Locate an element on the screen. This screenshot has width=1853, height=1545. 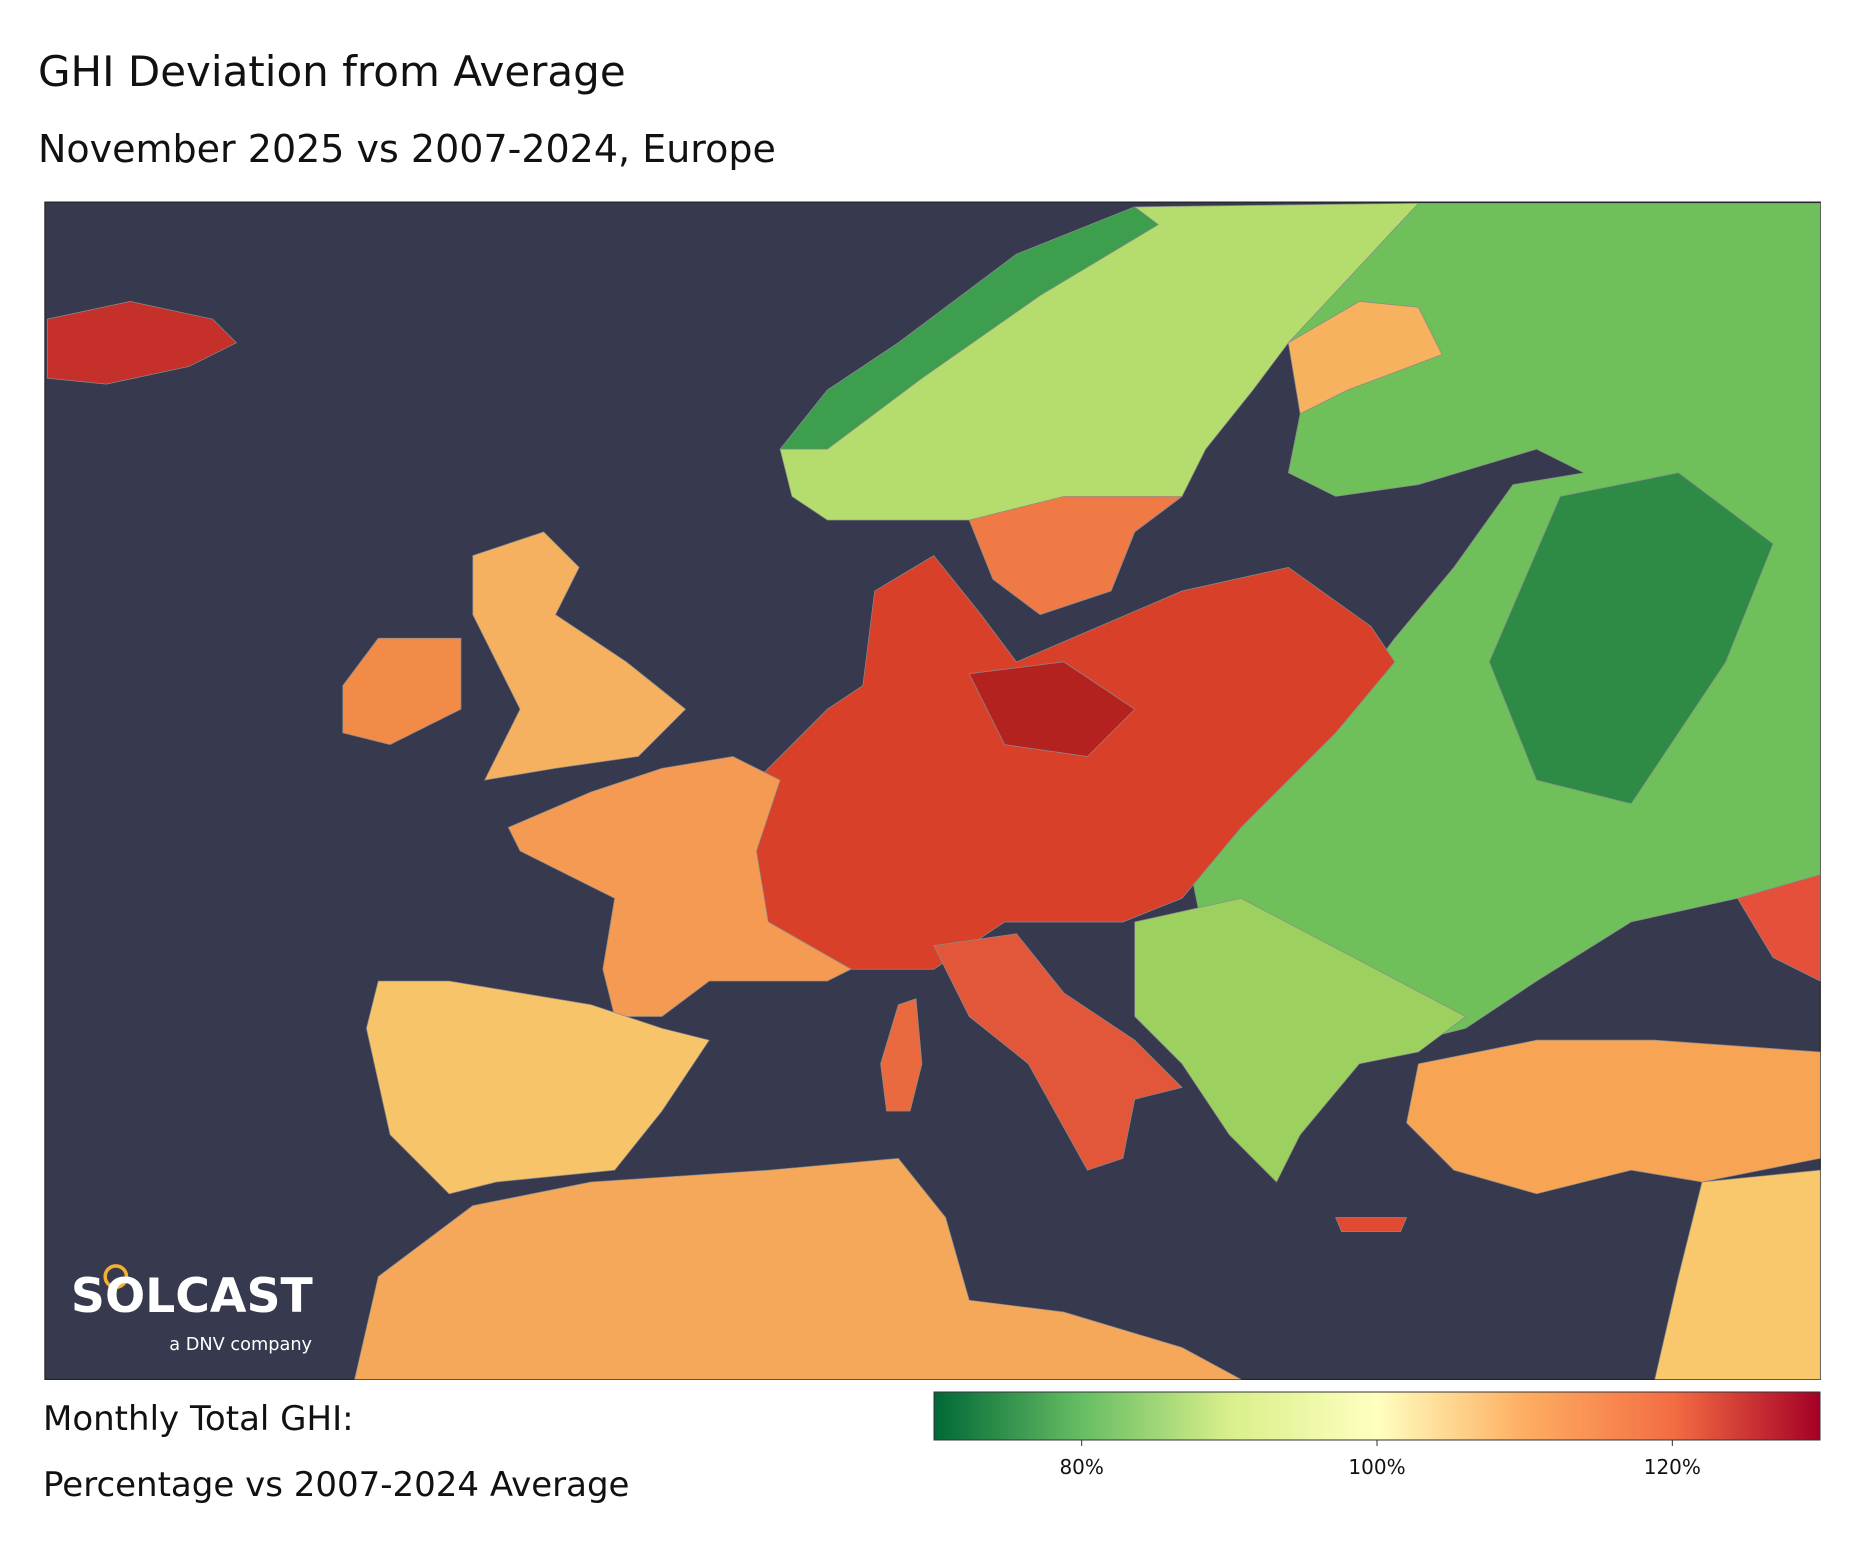
logo-sun is located at coordinates (116, 1276).